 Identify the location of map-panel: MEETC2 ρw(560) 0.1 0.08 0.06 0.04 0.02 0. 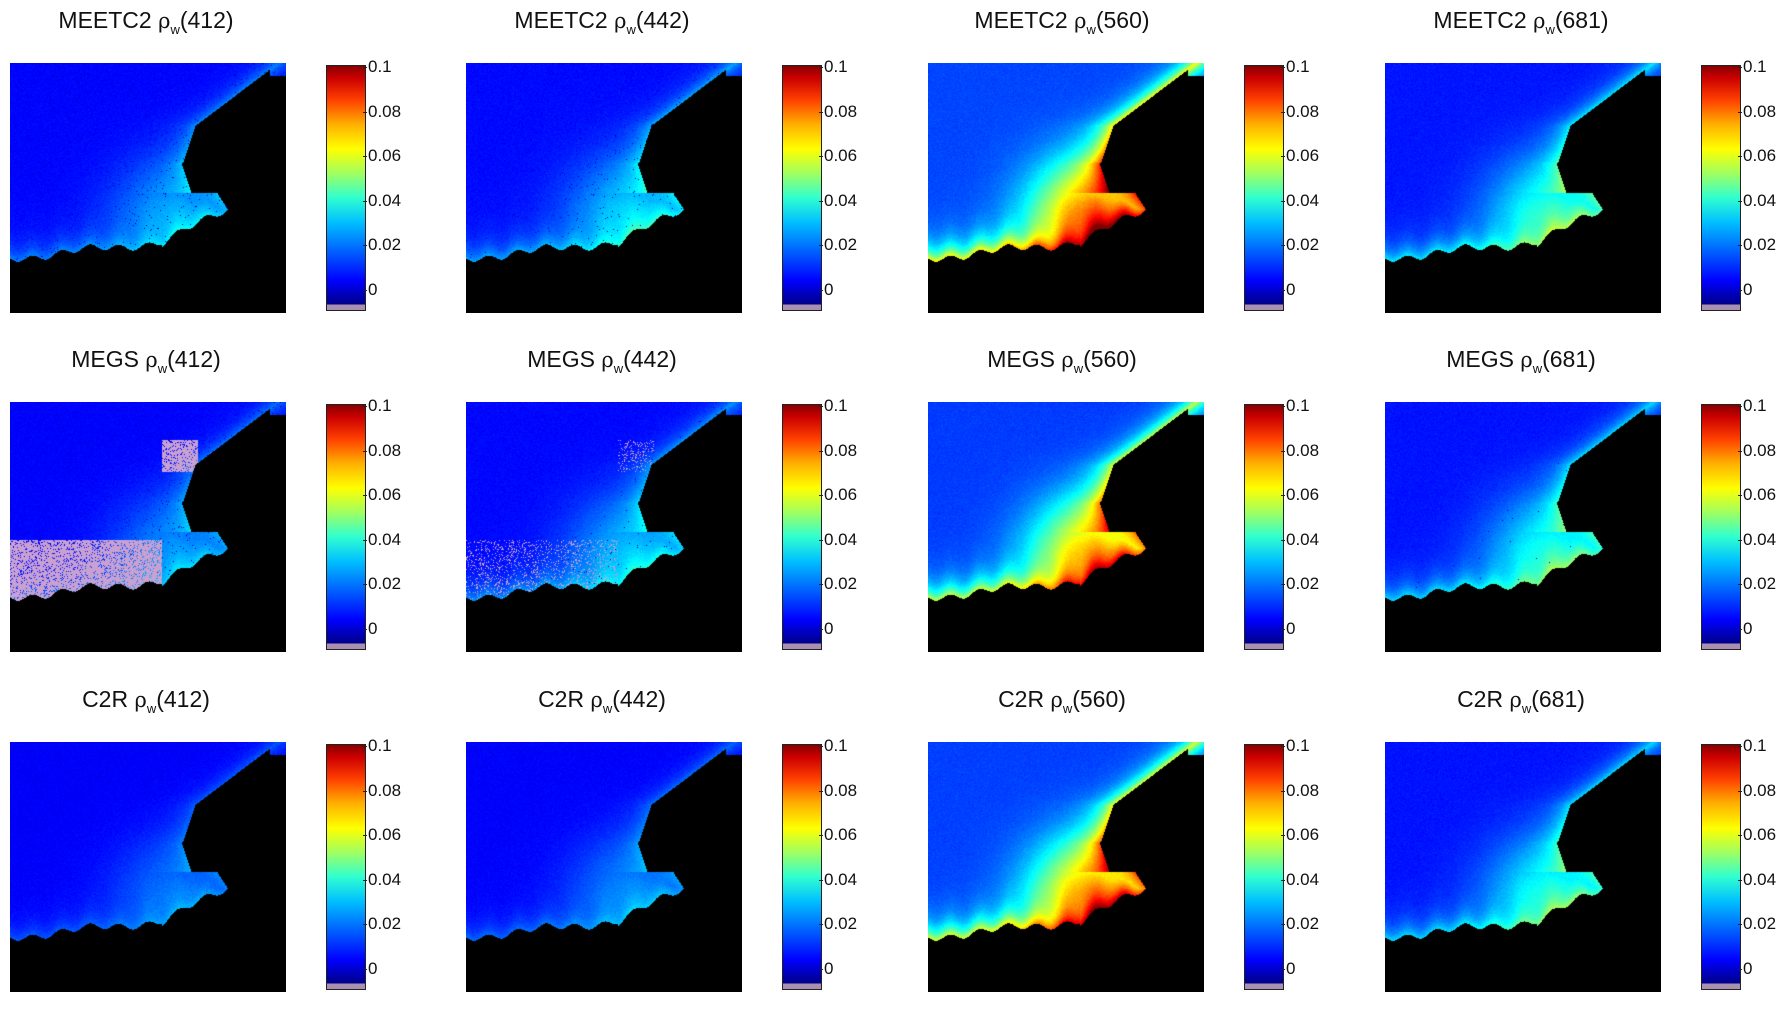
(1138, 170).